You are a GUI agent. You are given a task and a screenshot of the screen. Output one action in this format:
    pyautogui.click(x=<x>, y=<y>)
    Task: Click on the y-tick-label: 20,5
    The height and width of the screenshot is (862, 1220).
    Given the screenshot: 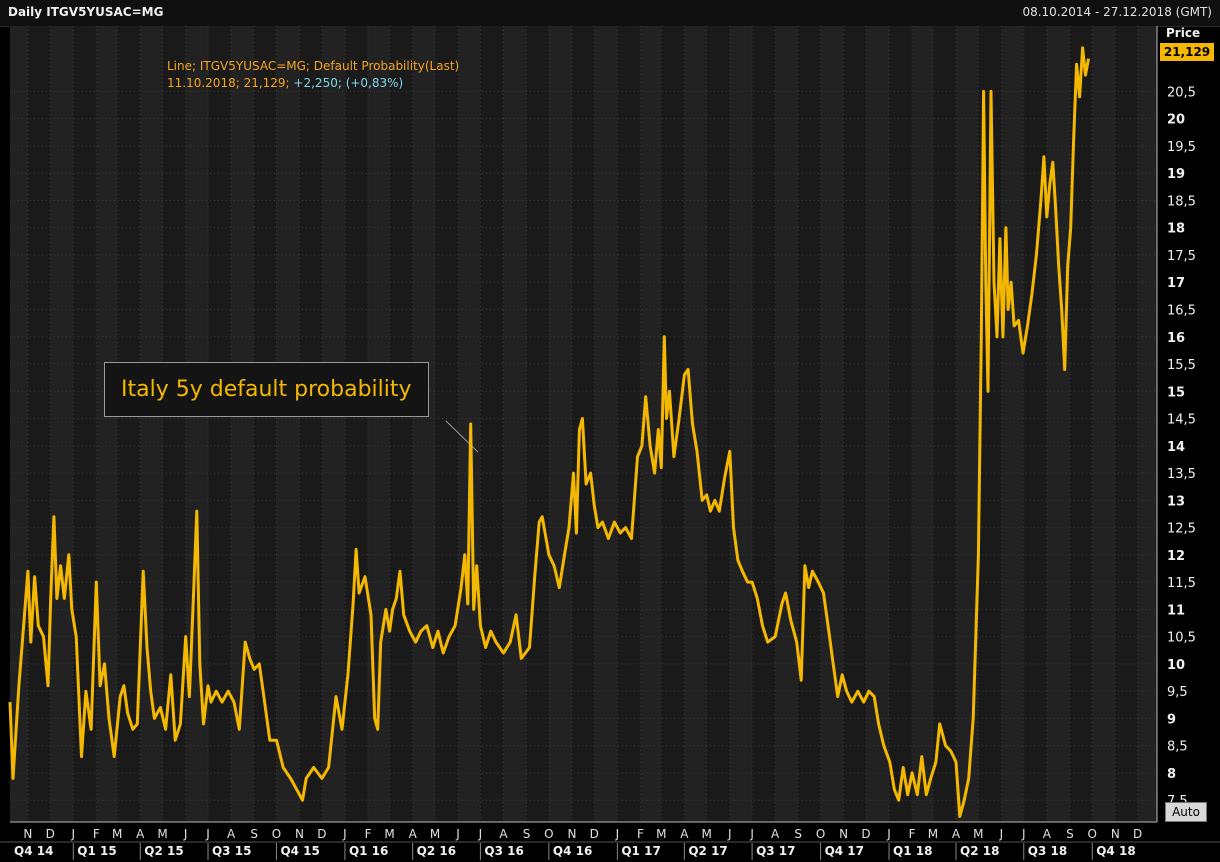 What is the action you would take?
    pyautogui.click(x=1181, y=92)
    